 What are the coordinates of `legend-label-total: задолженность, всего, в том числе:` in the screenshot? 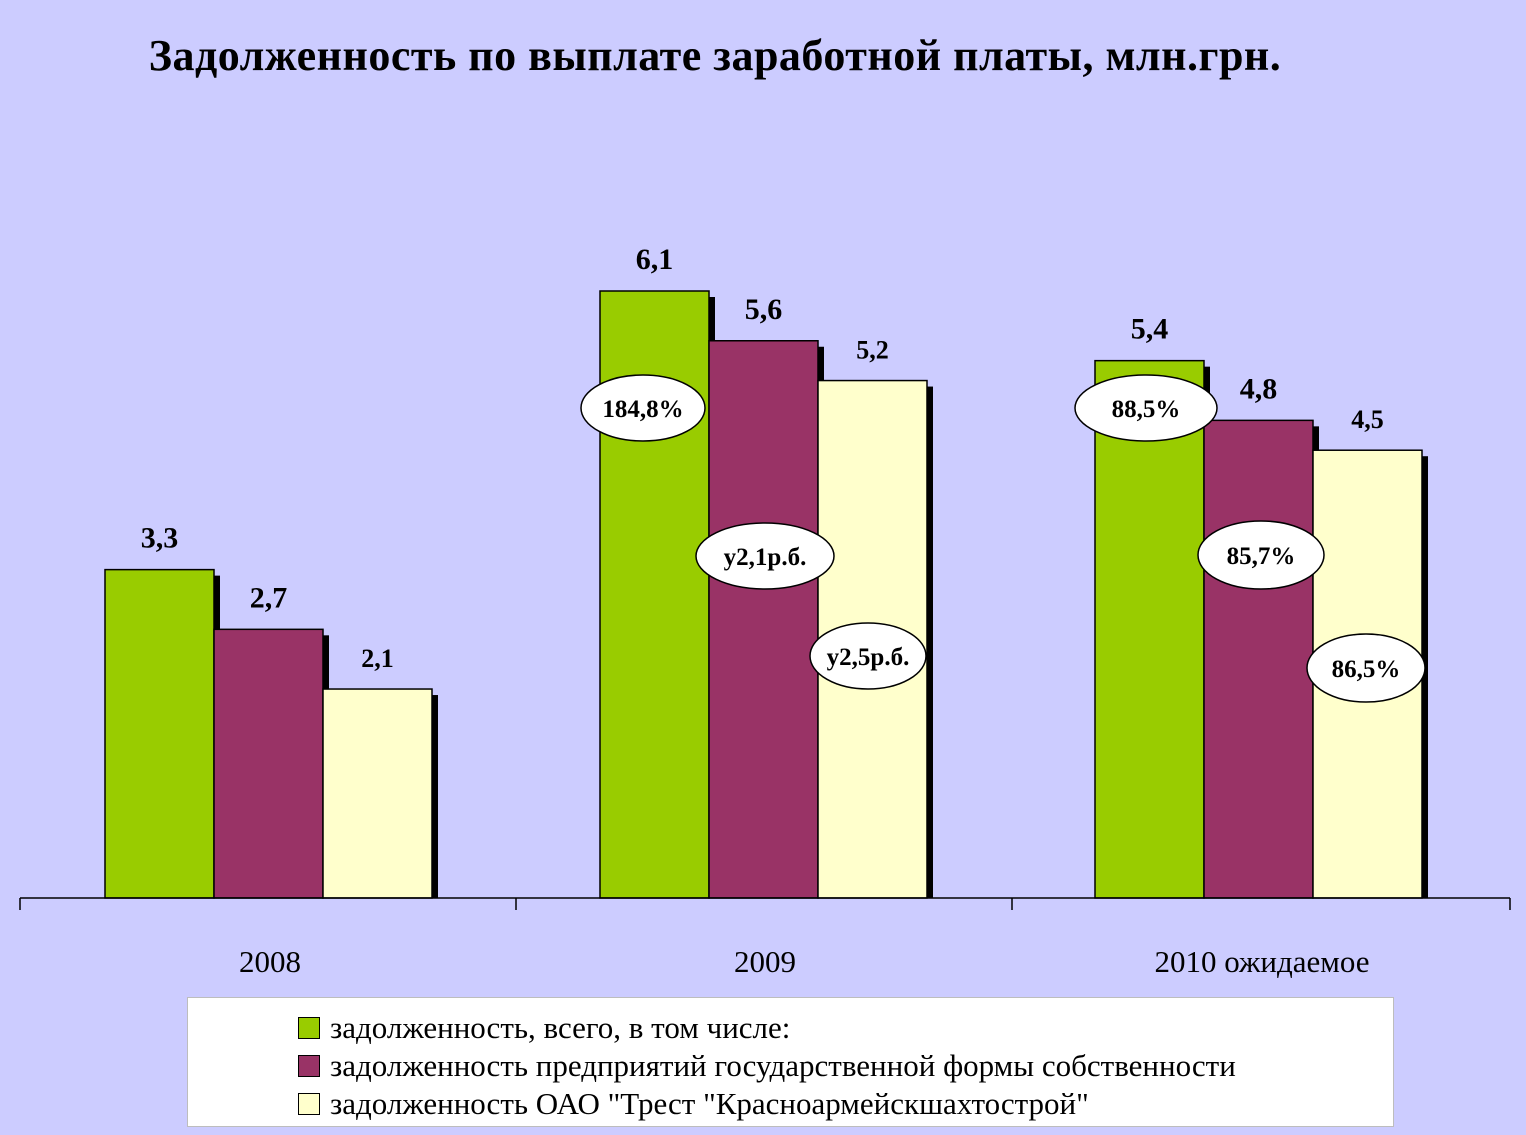 It's located at (560, 1027).